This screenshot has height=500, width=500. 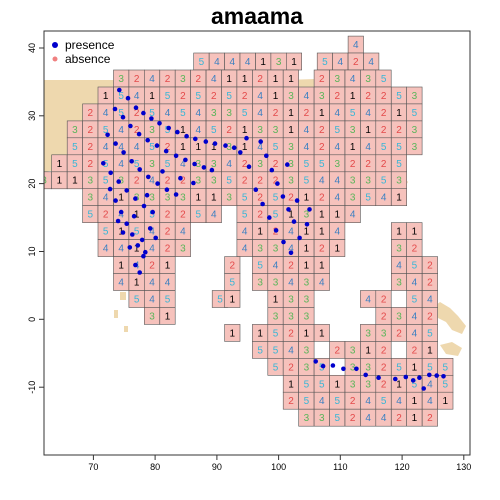 I want to click on x-tick-label: 70, so click(x=93, y=467).